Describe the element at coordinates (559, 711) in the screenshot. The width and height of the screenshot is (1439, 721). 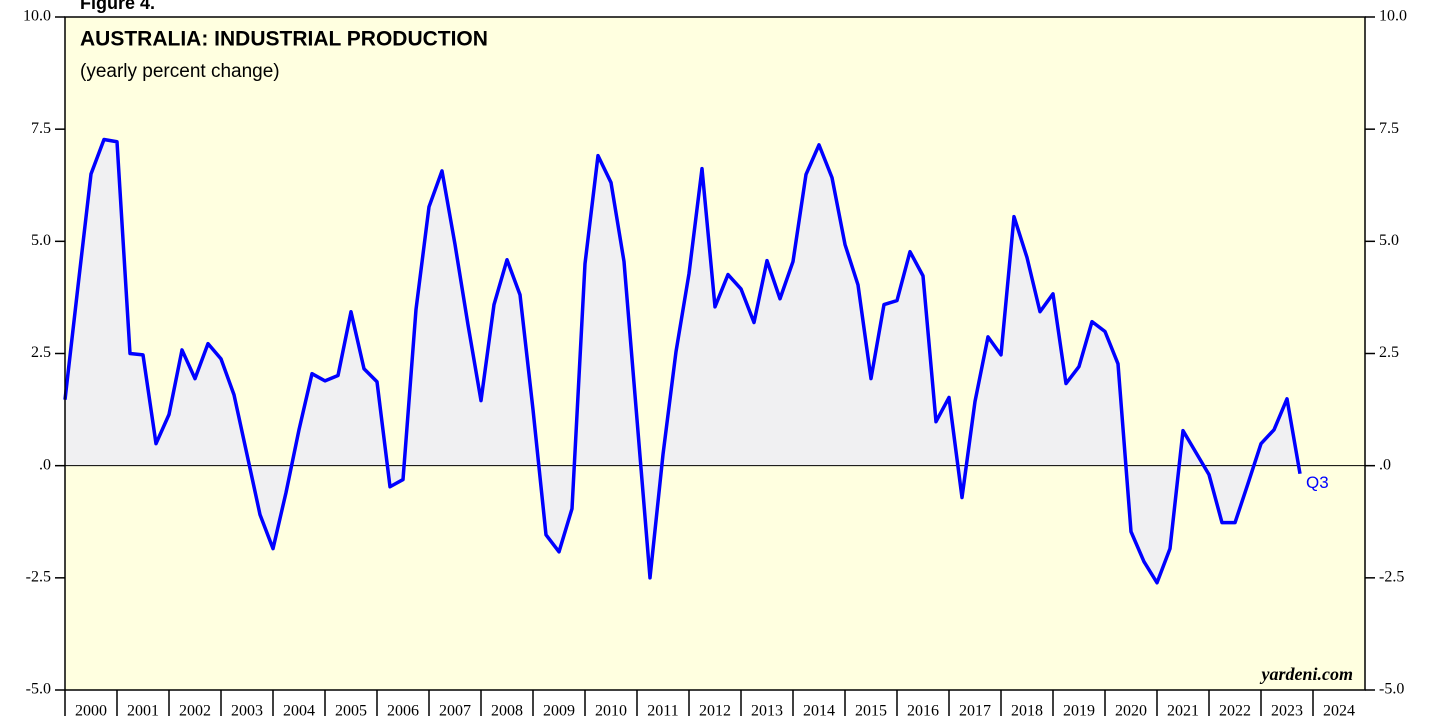
I see `x-tick-label: 2009` at that location.